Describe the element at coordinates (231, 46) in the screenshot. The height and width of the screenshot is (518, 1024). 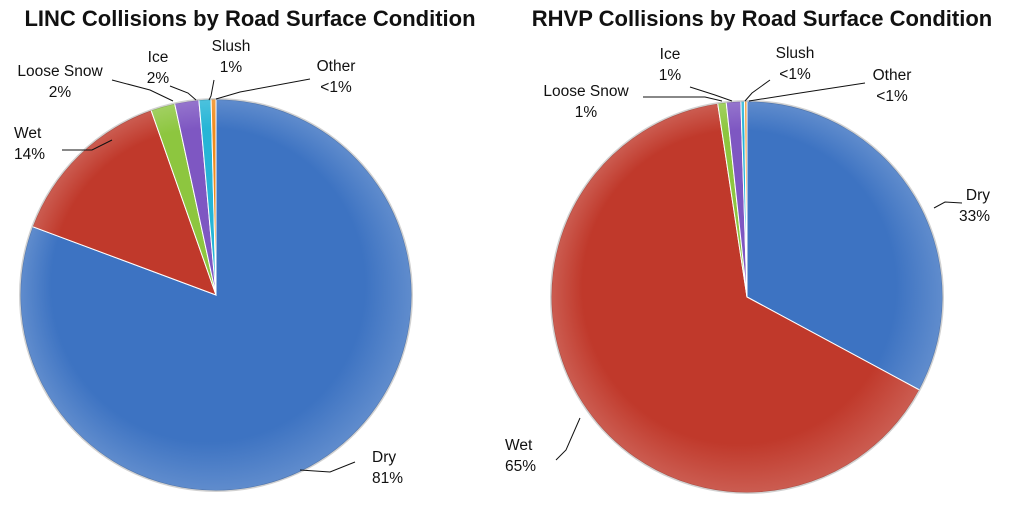
I see `linc-label-slush: Slush` at that location.